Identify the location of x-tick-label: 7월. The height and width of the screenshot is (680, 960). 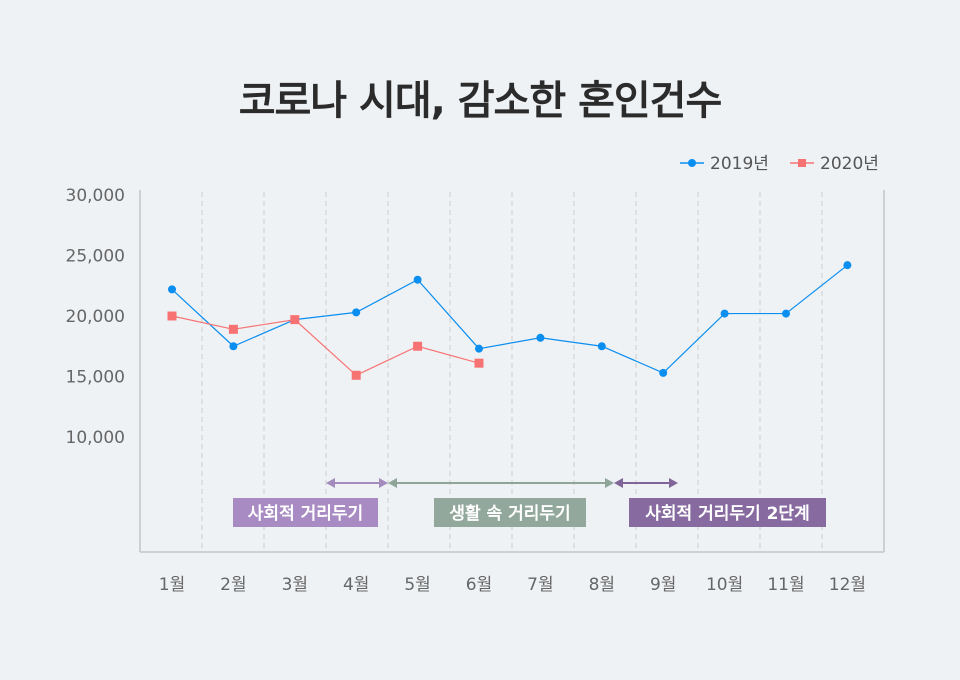
(540, 585).